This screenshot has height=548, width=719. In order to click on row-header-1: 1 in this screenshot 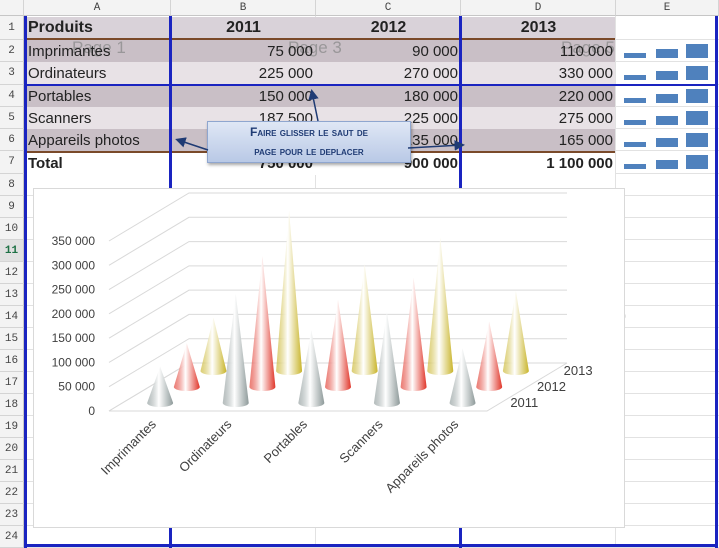, I will do `click(12, 28)`.